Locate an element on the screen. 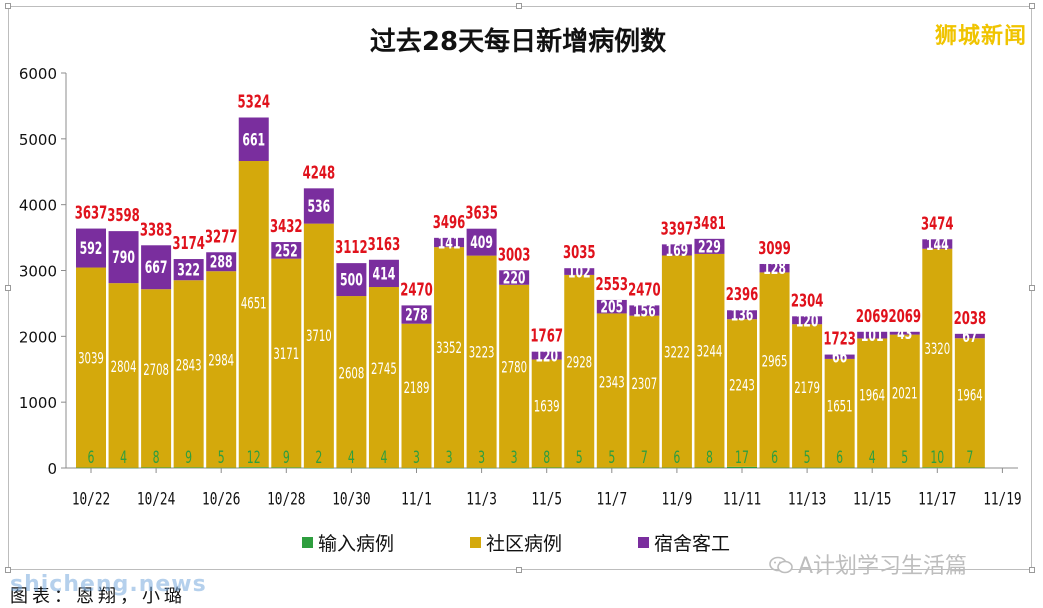 The height and width of the screenshot is (608, 1043). x-tick-label: 11/19 is located at coordinates (1002, 499).